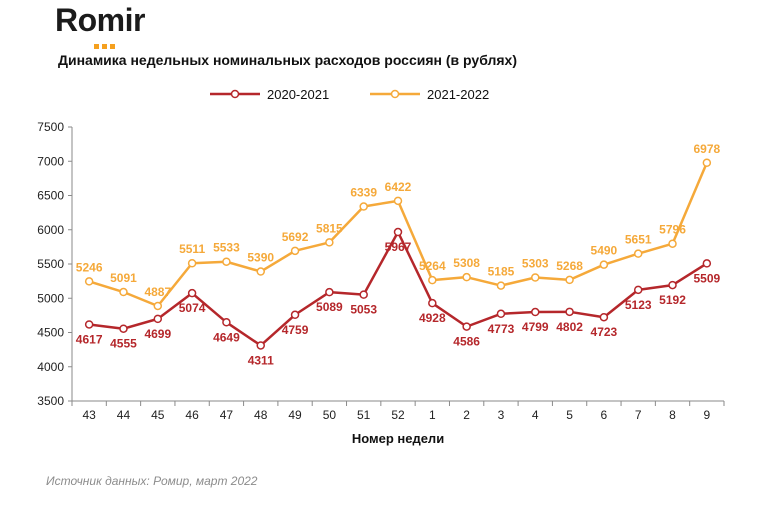 The height and width of the screenshot is (506, 768). Describe the element at coordinates (458, 94) in the screenshot. I see `legend-label-2021-2022: 2021-2022` at that location.